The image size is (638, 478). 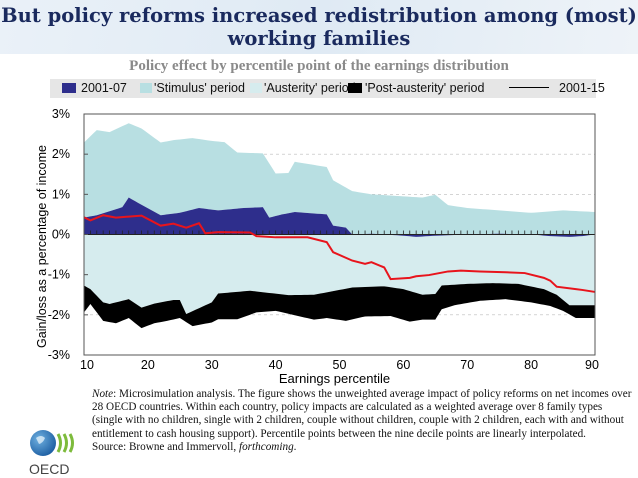 I want to click on legend-line, so click(x=529, y=87).